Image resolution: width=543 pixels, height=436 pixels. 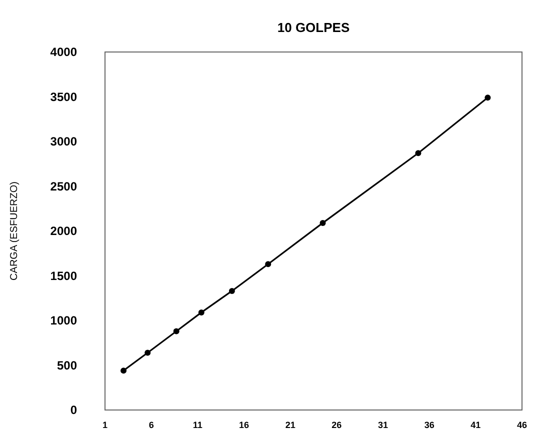 What do you see at coordinates (64, 186) in the screenshot?
I see `y-tick-label: 2500` at bounding box center [64, 186].